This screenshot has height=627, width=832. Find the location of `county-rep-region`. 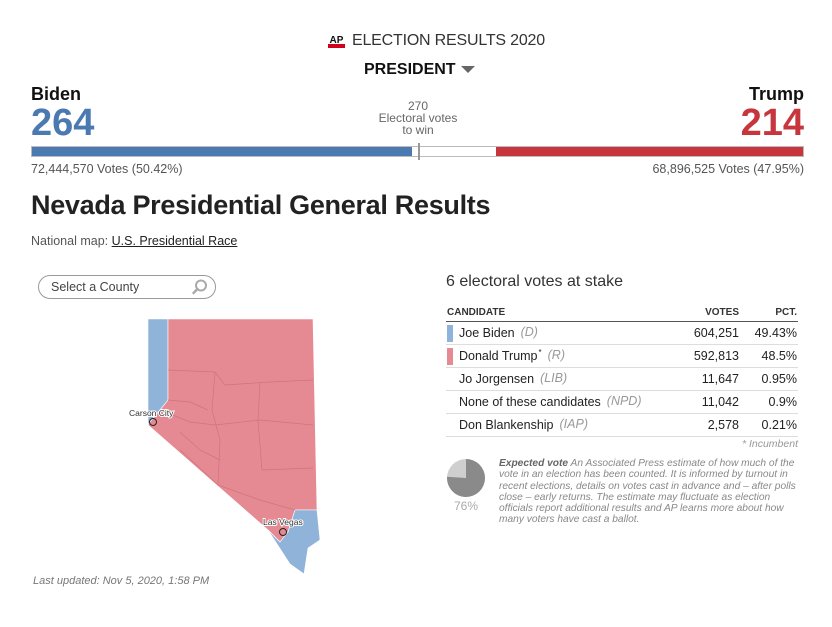

county-rep-region is located at coordinates (232, 430).